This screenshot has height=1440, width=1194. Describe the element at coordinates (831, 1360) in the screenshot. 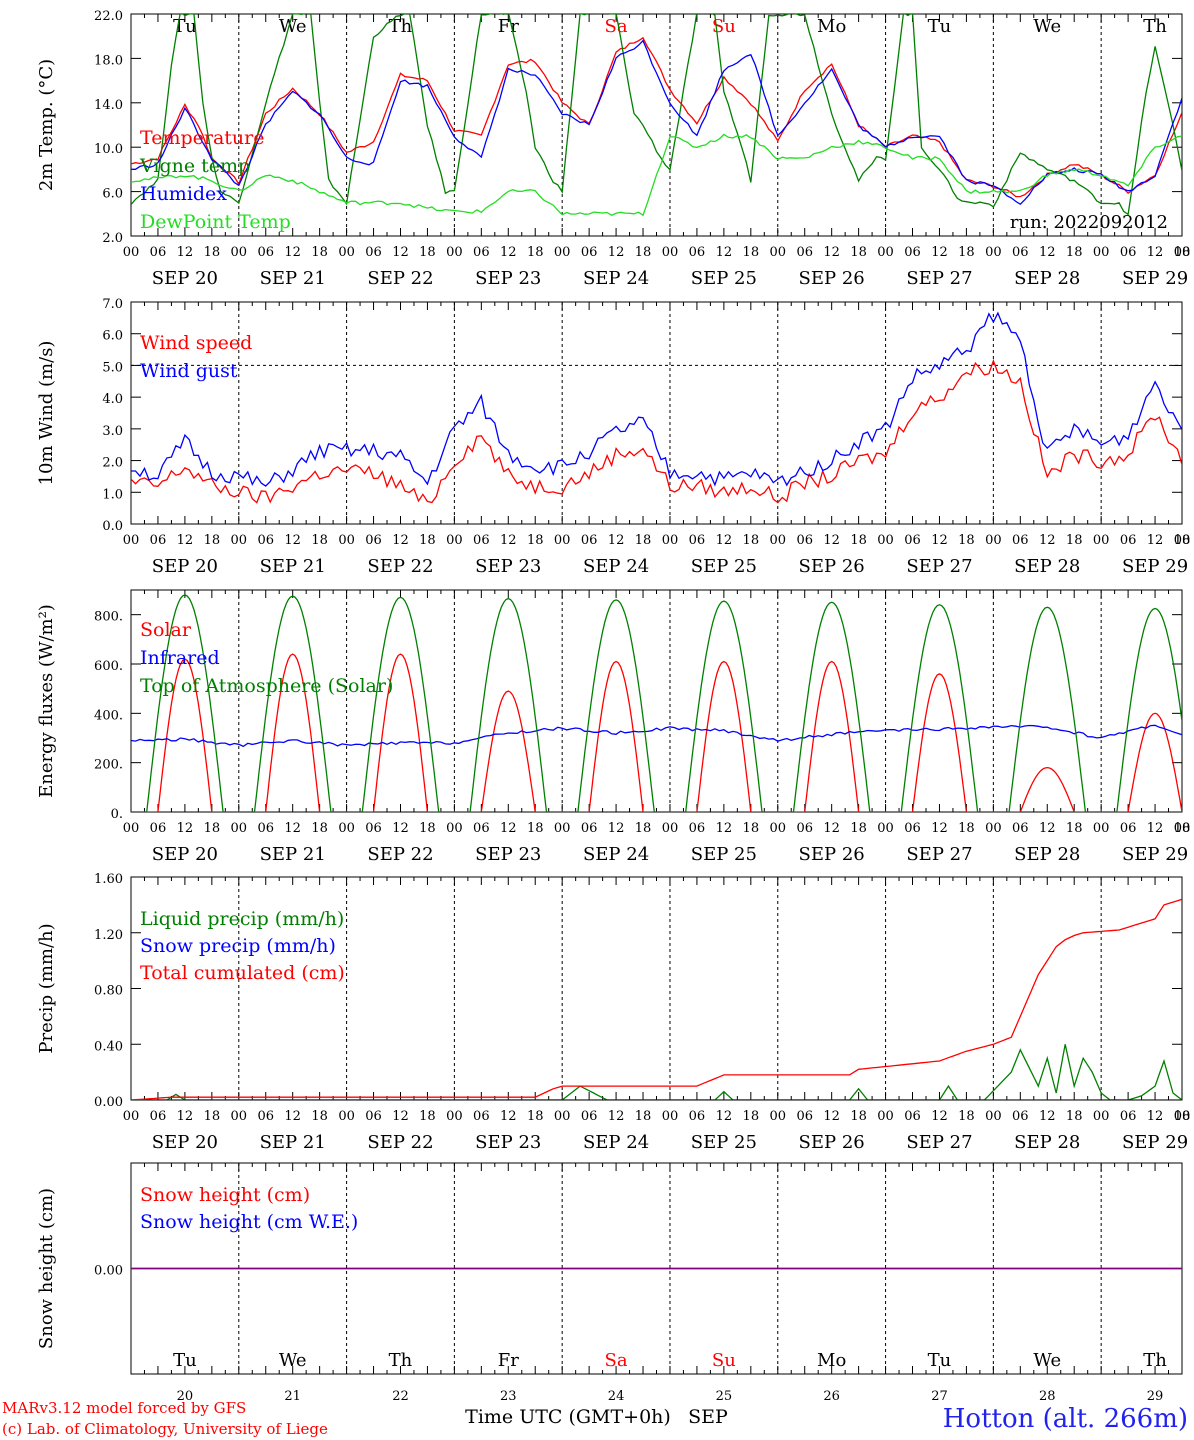

I see `day-label: Mo` at that location.